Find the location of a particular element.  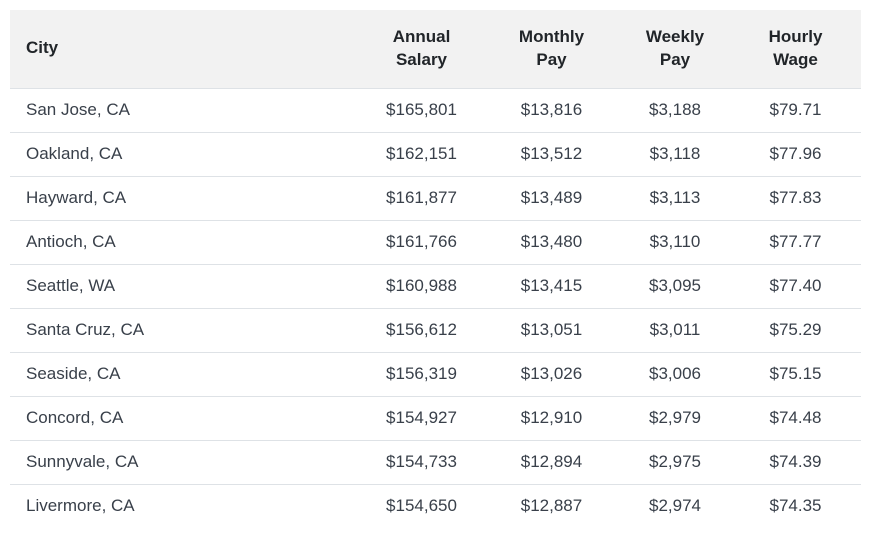

city-cell: San Jose, CA is located at coordinates (78, 109).